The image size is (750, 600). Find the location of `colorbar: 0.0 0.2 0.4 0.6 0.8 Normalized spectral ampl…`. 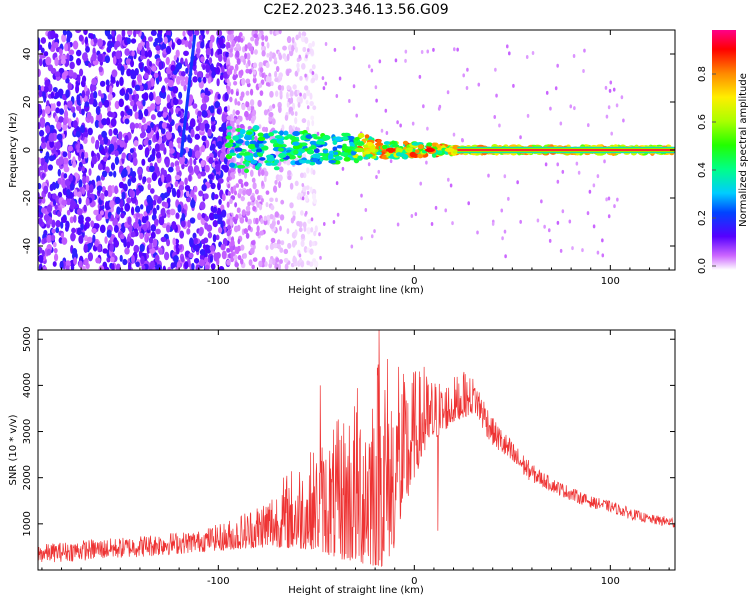

colorbar: 0.0 0.2 0.4 0.6 0.8 Normalized spectral ampl… is located at coordinates (723, 152).